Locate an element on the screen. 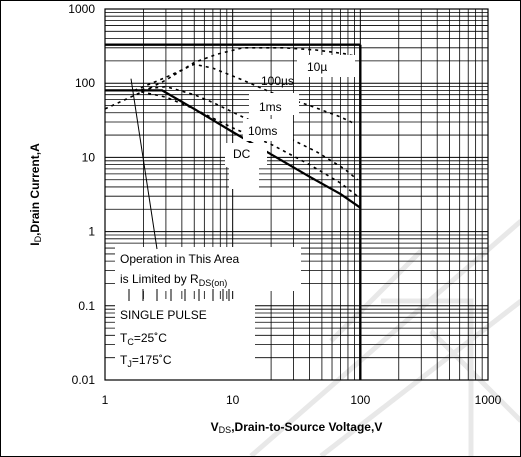  leader-line is located at coordinates (144, 164).